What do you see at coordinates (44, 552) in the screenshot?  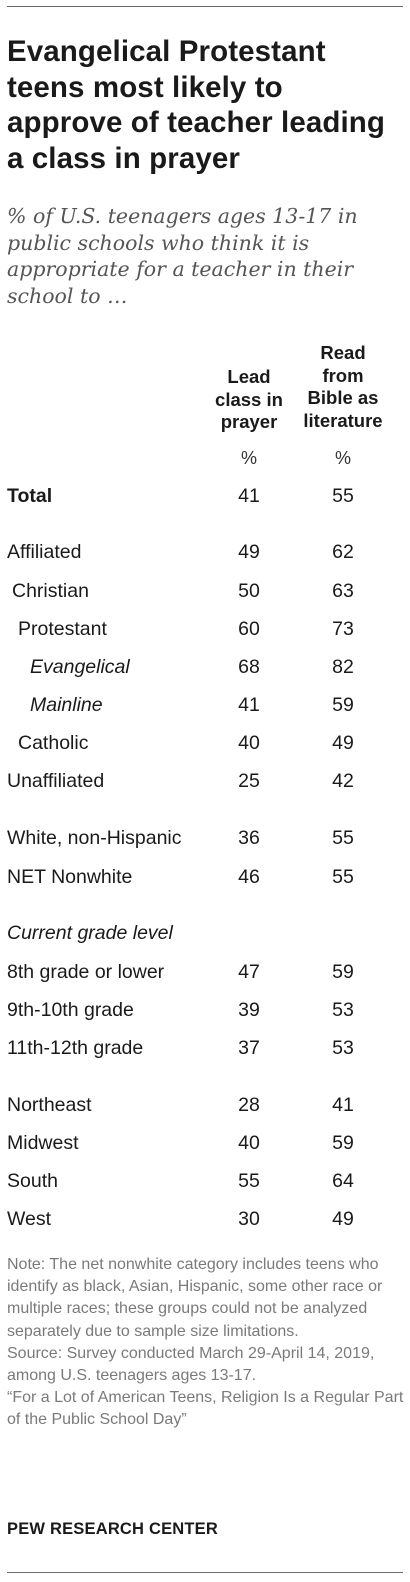 I see `row-label: Affiliated` at bounding box center [44, 552].